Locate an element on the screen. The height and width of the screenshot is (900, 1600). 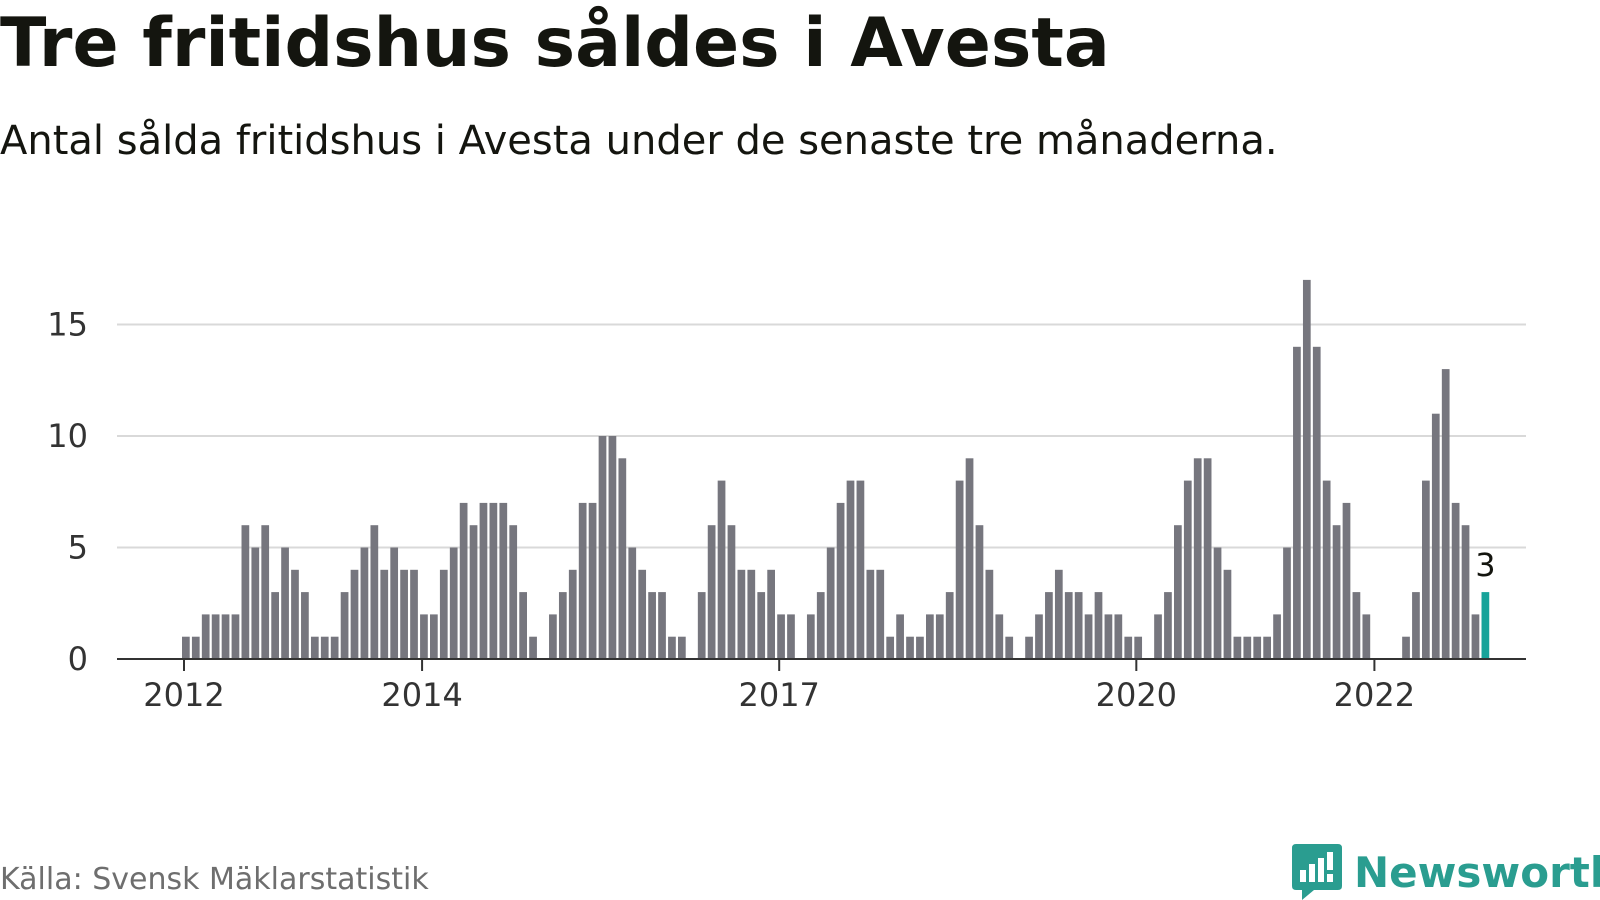
x-tick-label: 2022 is located at coordinates (1374, 695).